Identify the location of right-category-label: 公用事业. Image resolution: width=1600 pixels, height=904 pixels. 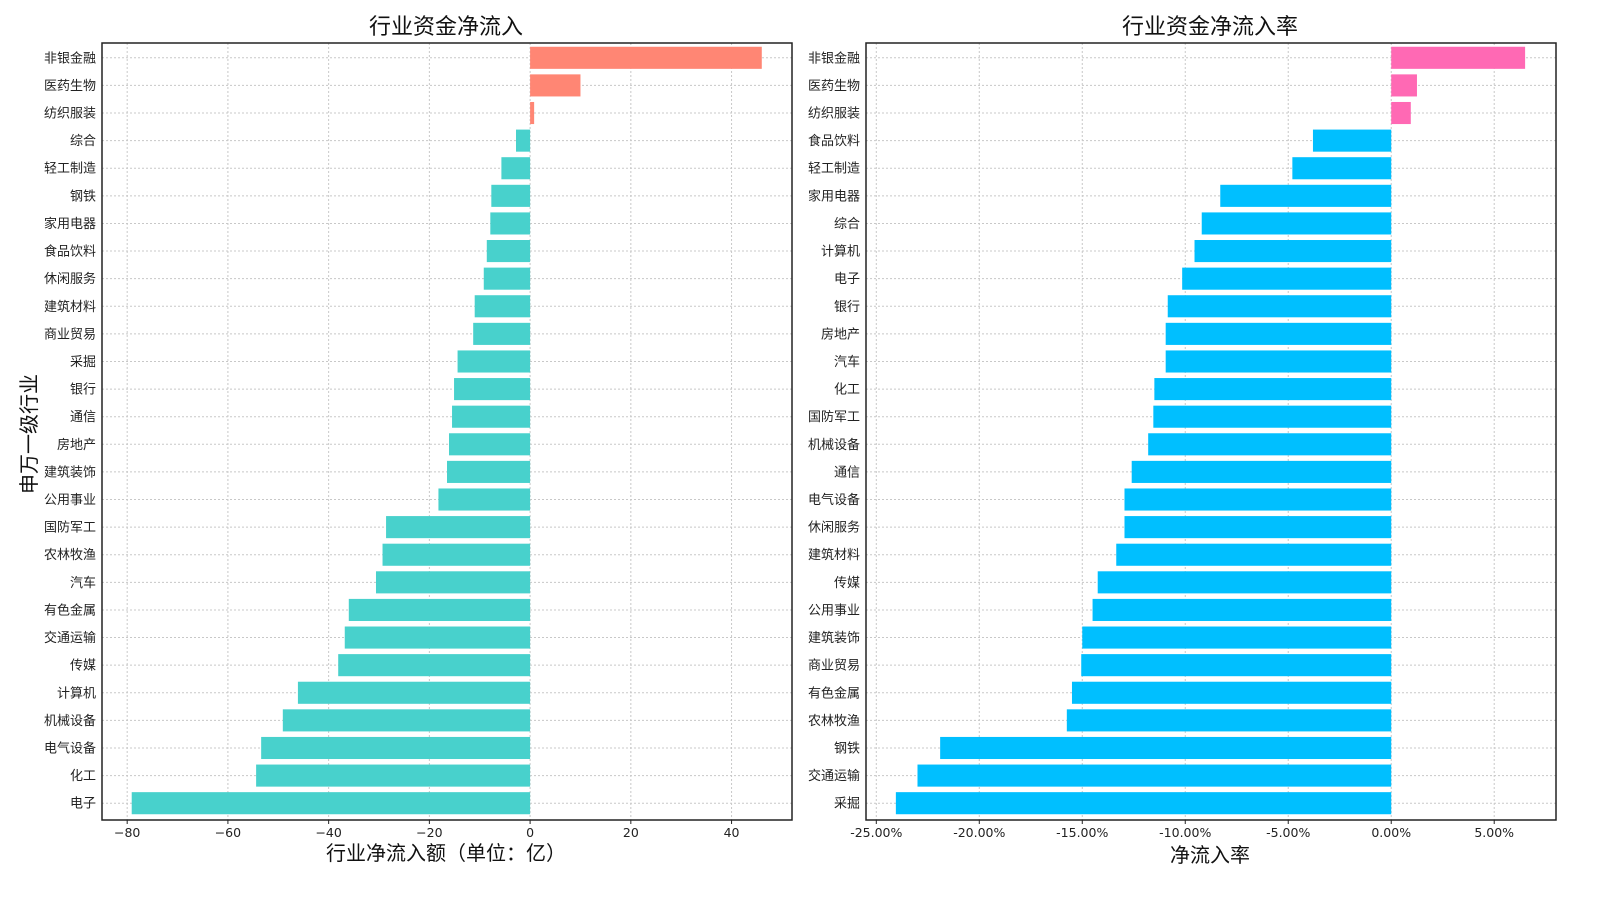
(834, 610).